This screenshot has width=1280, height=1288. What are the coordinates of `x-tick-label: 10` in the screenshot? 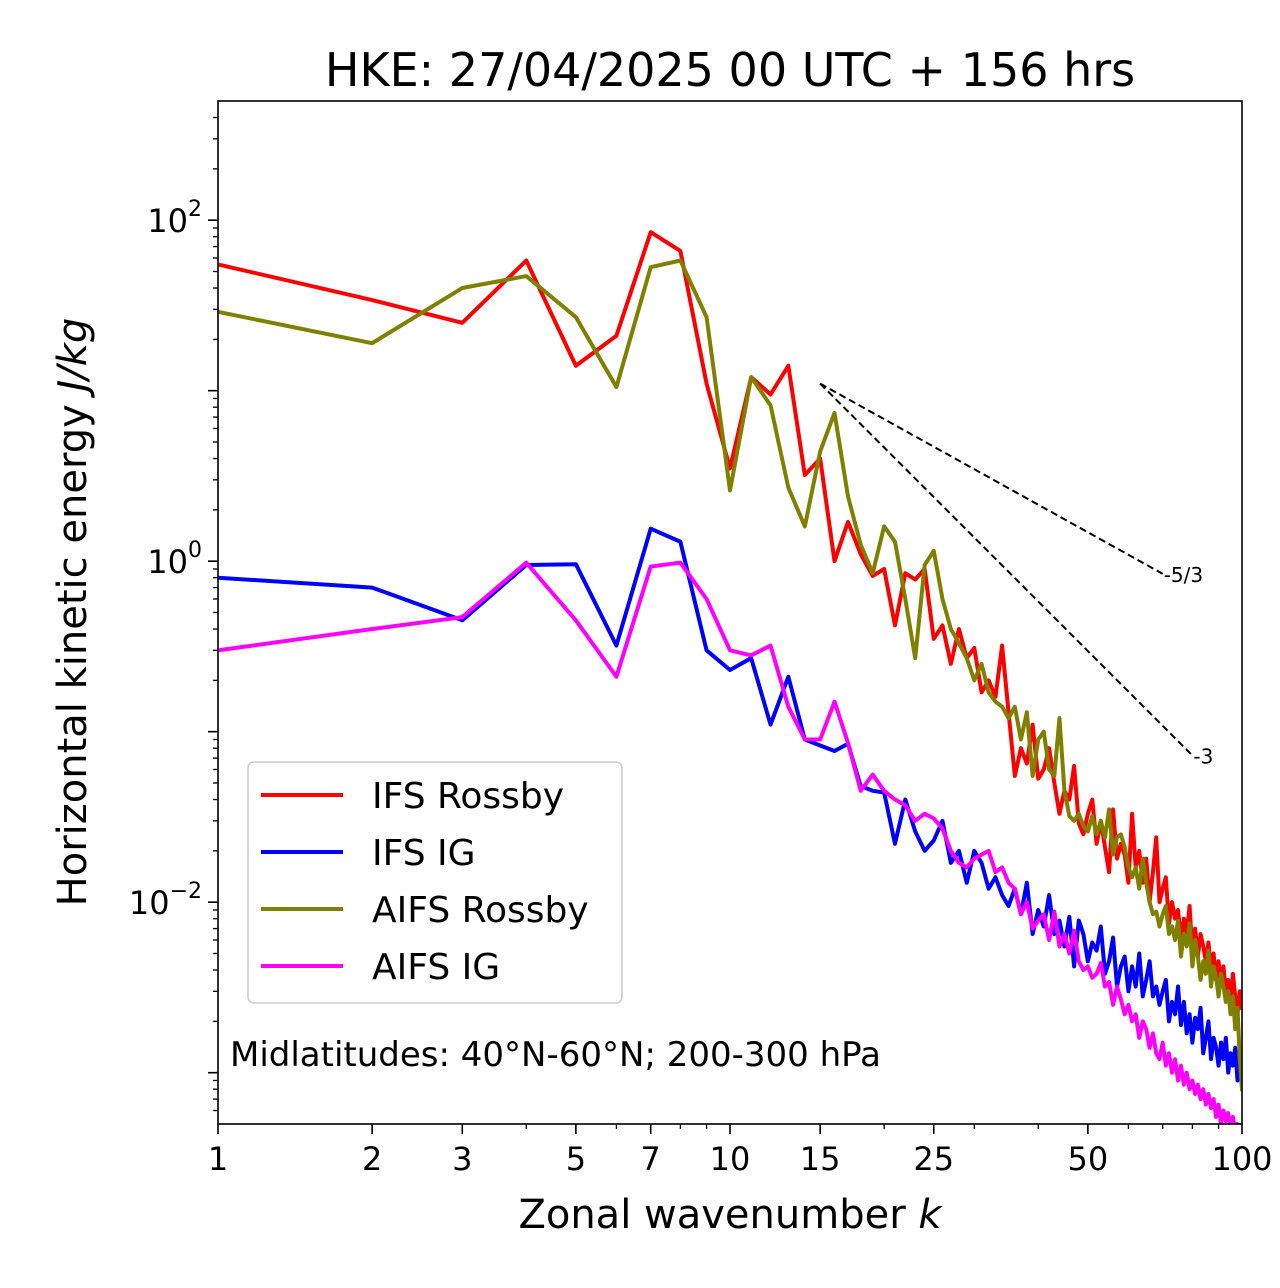 It's located at (730, 1159).